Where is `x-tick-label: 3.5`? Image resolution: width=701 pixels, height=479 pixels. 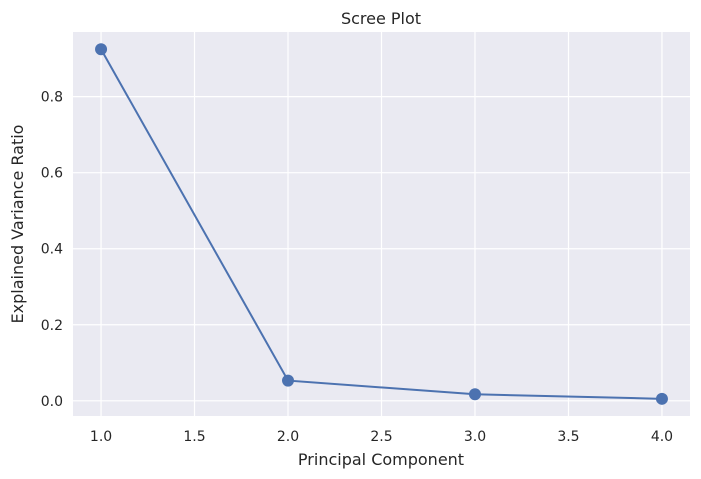 x-tick-label: 3.5 is located at coordinates (568, 437).